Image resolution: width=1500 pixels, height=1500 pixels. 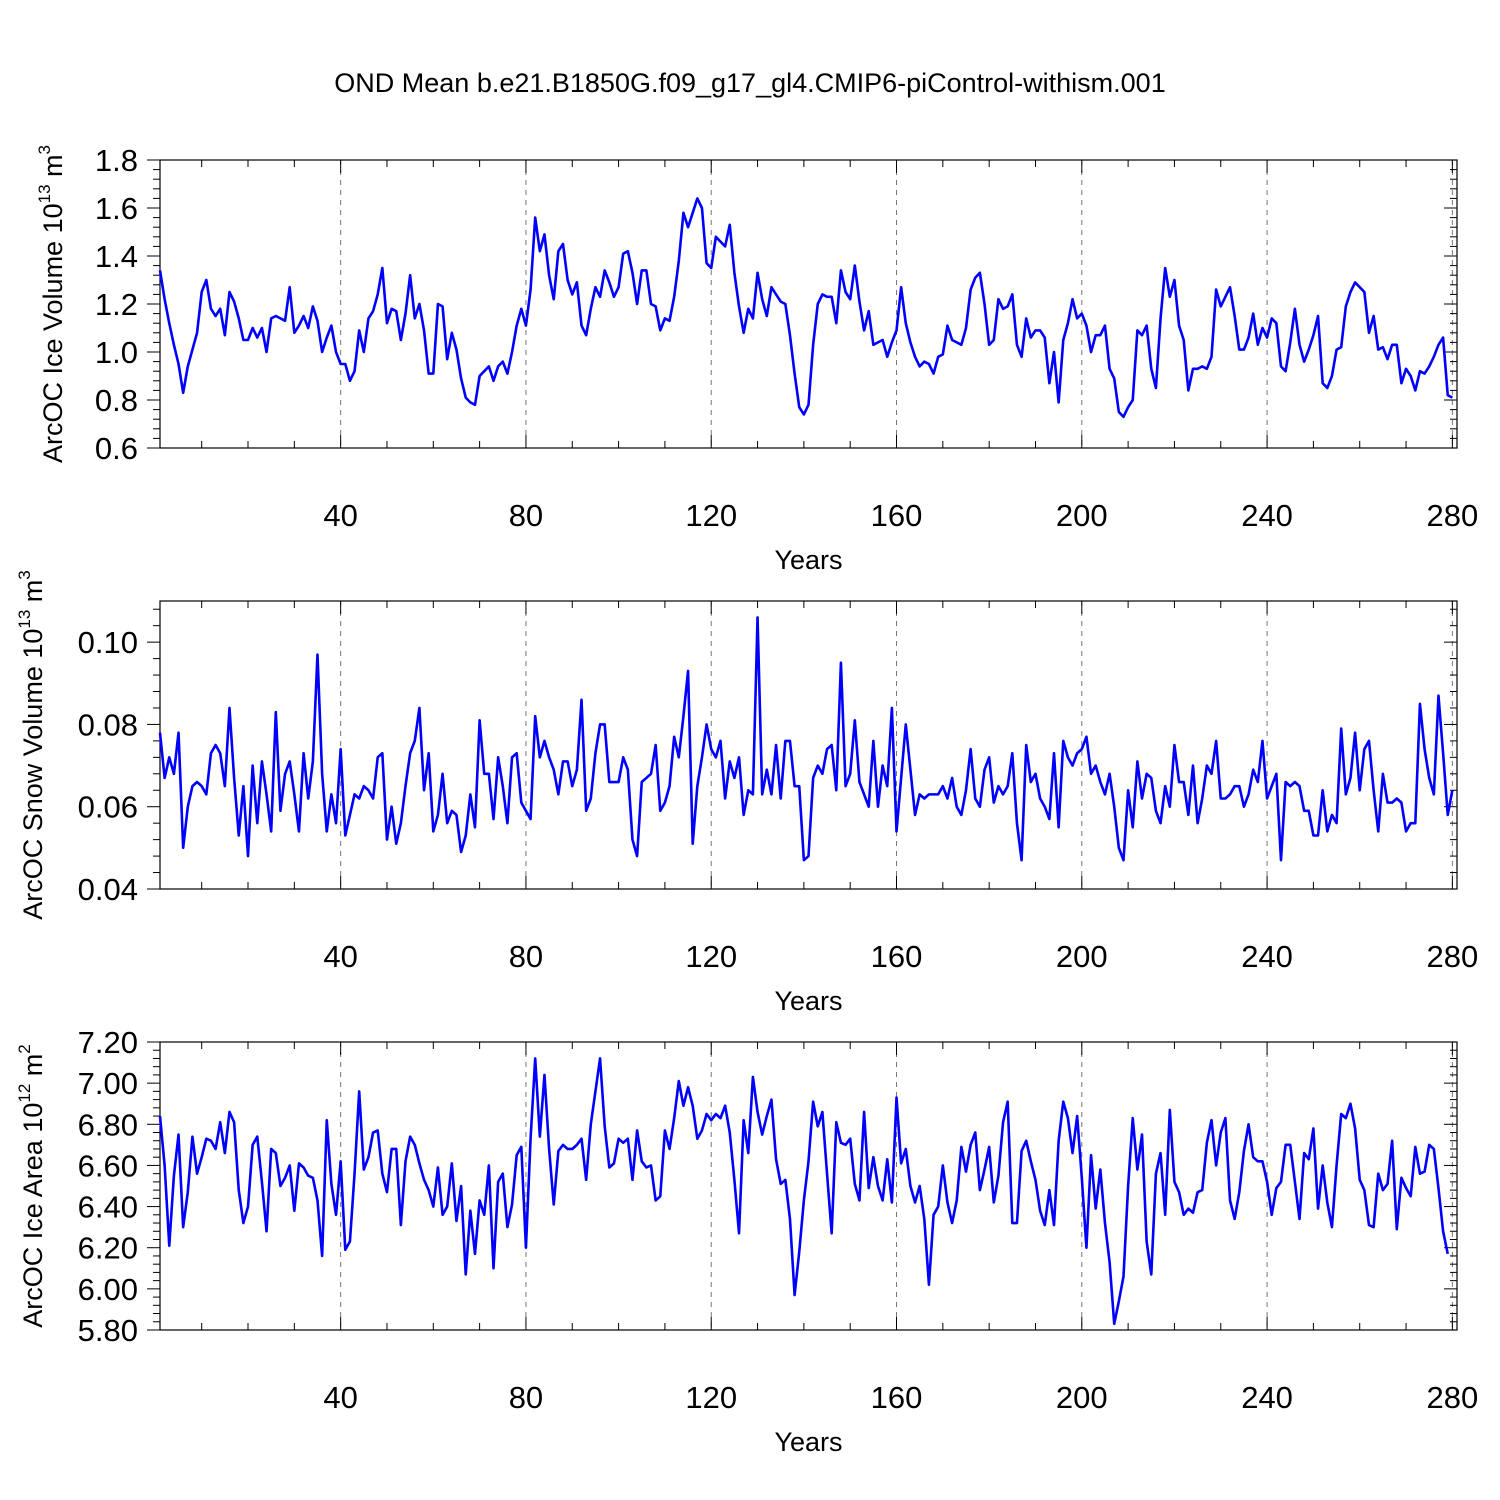 What do you see at coordinates (108, 642) in the screenshot?
I see `y-tick-label: 0.10` at bounding box center [108, 642].